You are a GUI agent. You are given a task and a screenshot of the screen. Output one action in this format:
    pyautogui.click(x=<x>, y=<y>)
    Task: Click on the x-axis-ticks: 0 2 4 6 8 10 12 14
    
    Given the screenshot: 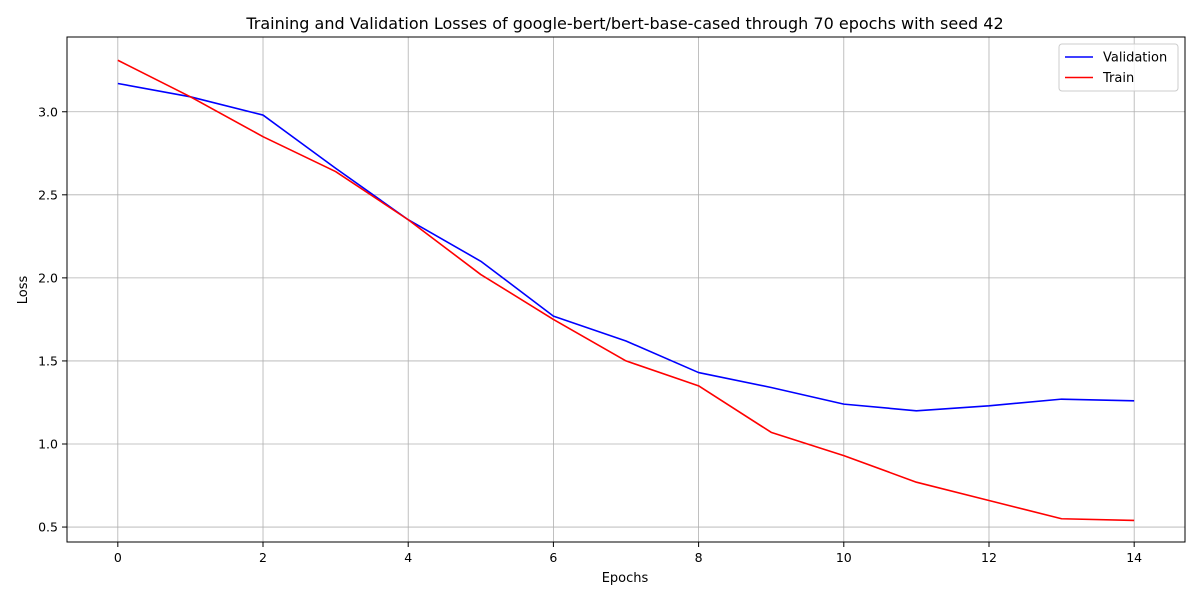 What is the action you would take?
    pyautogui.click(x=628, y=553)
    